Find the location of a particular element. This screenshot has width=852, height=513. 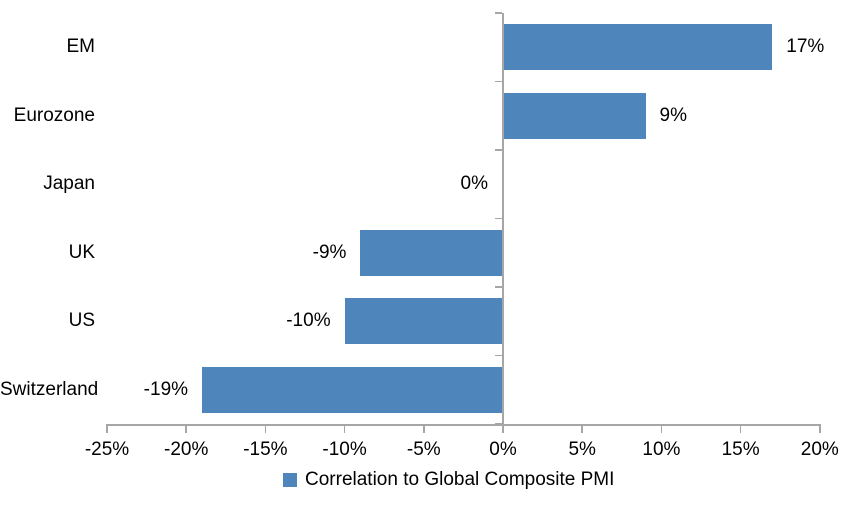

category-label: US is located at coordinates (81, 321).